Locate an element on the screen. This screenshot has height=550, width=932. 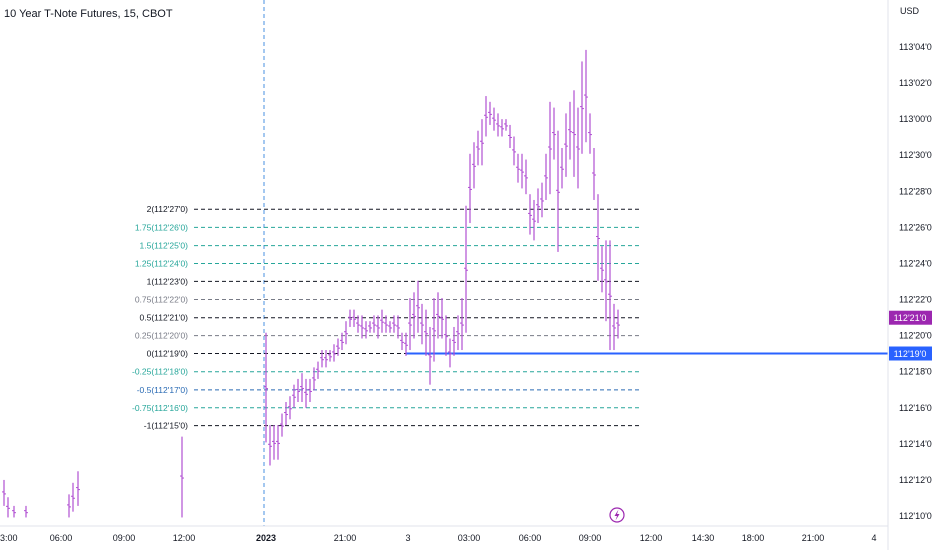
fib-level-label: 1.75(112'26'0) is located at coordinates (161, 227).